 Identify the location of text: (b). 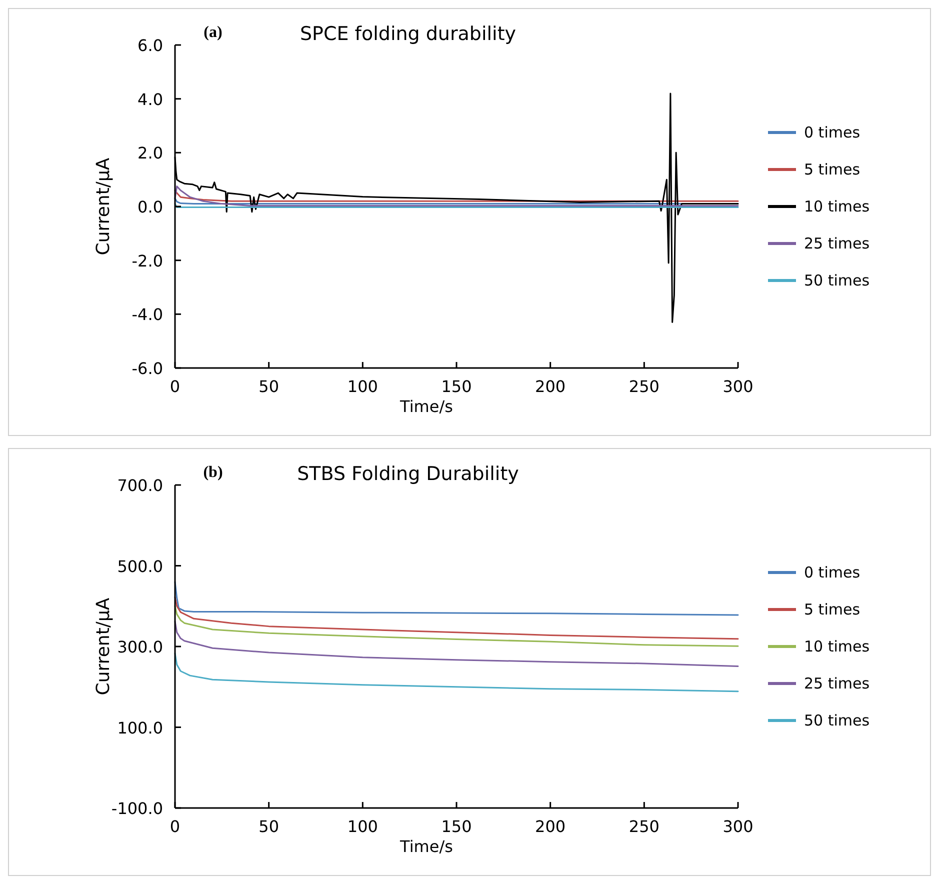
(213, 472).